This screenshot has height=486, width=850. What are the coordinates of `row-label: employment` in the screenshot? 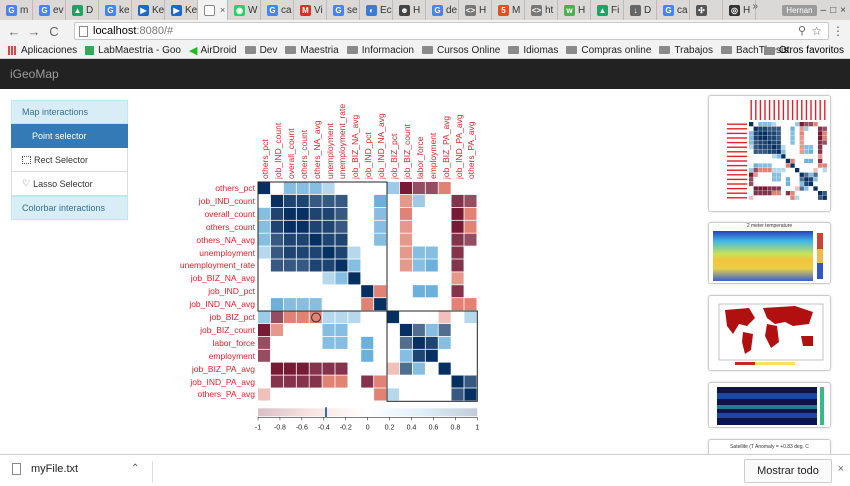 It's located at (231, 355).